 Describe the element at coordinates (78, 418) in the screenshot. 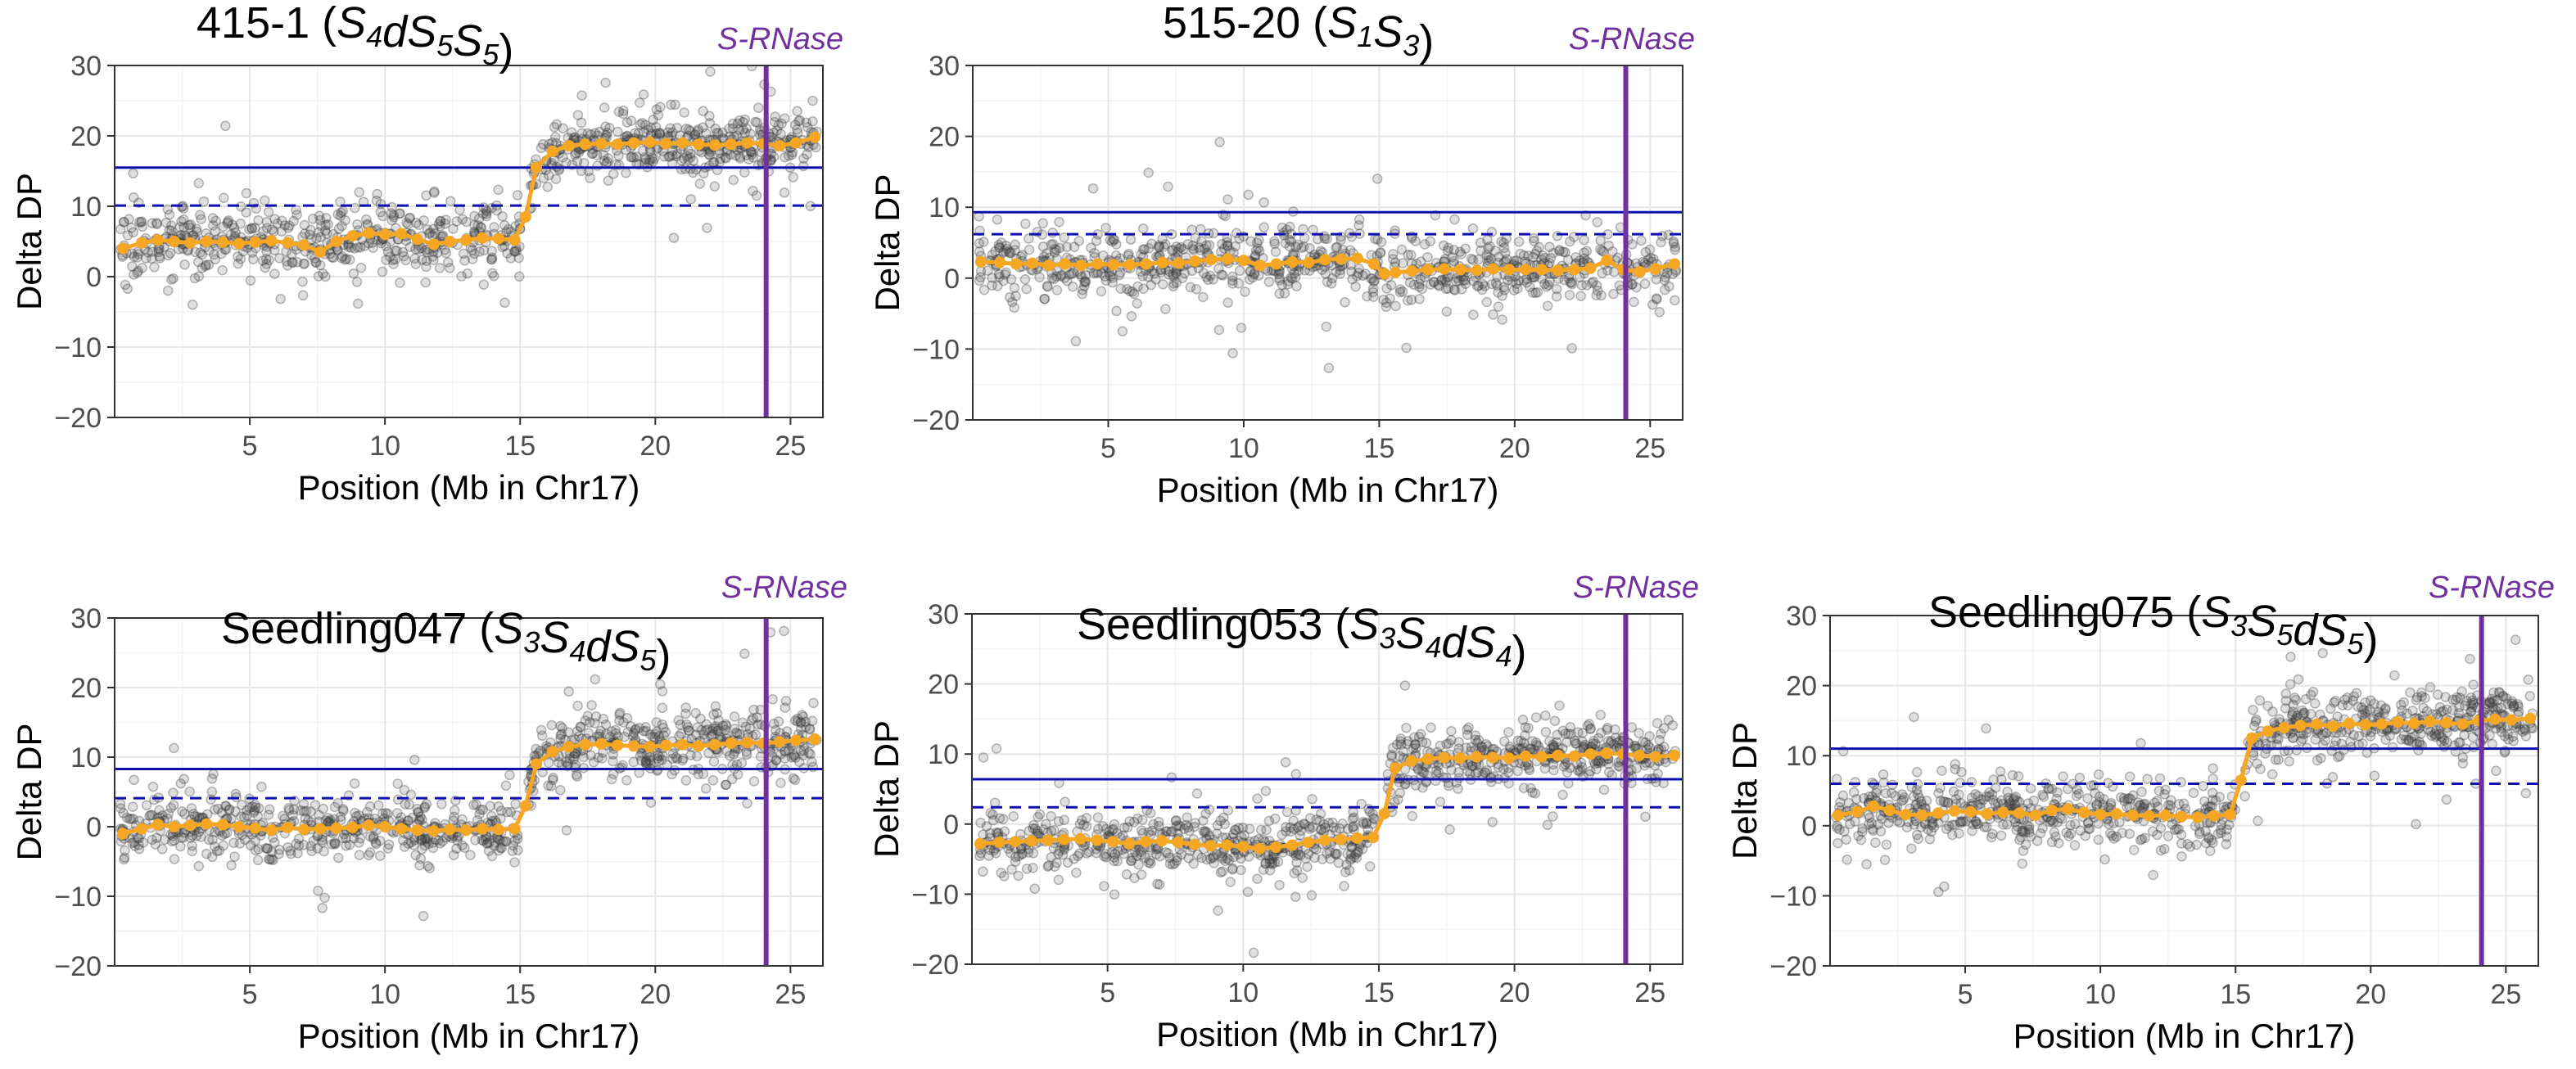

I see `y-tick-label: −20` at that location.